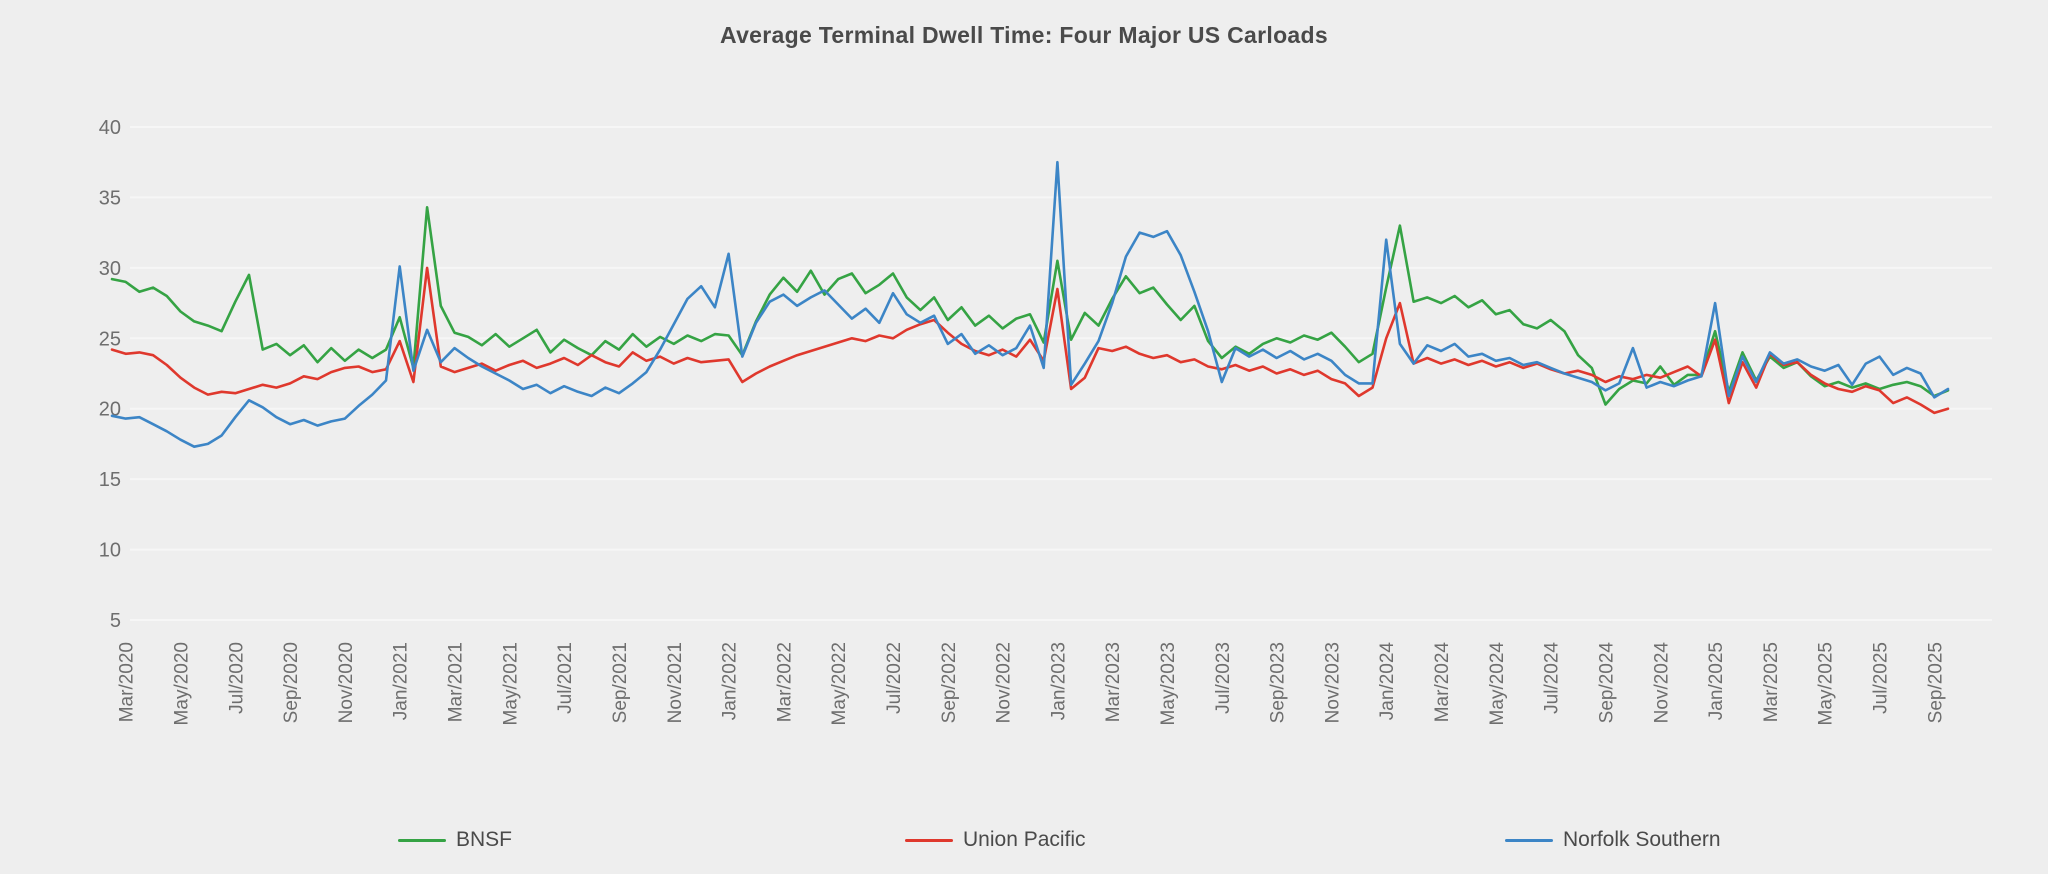 Image resolution: width=2048 pixels, height=874 pixels. I want to click on y-axis-tick-label: 15, so click(110, 480).